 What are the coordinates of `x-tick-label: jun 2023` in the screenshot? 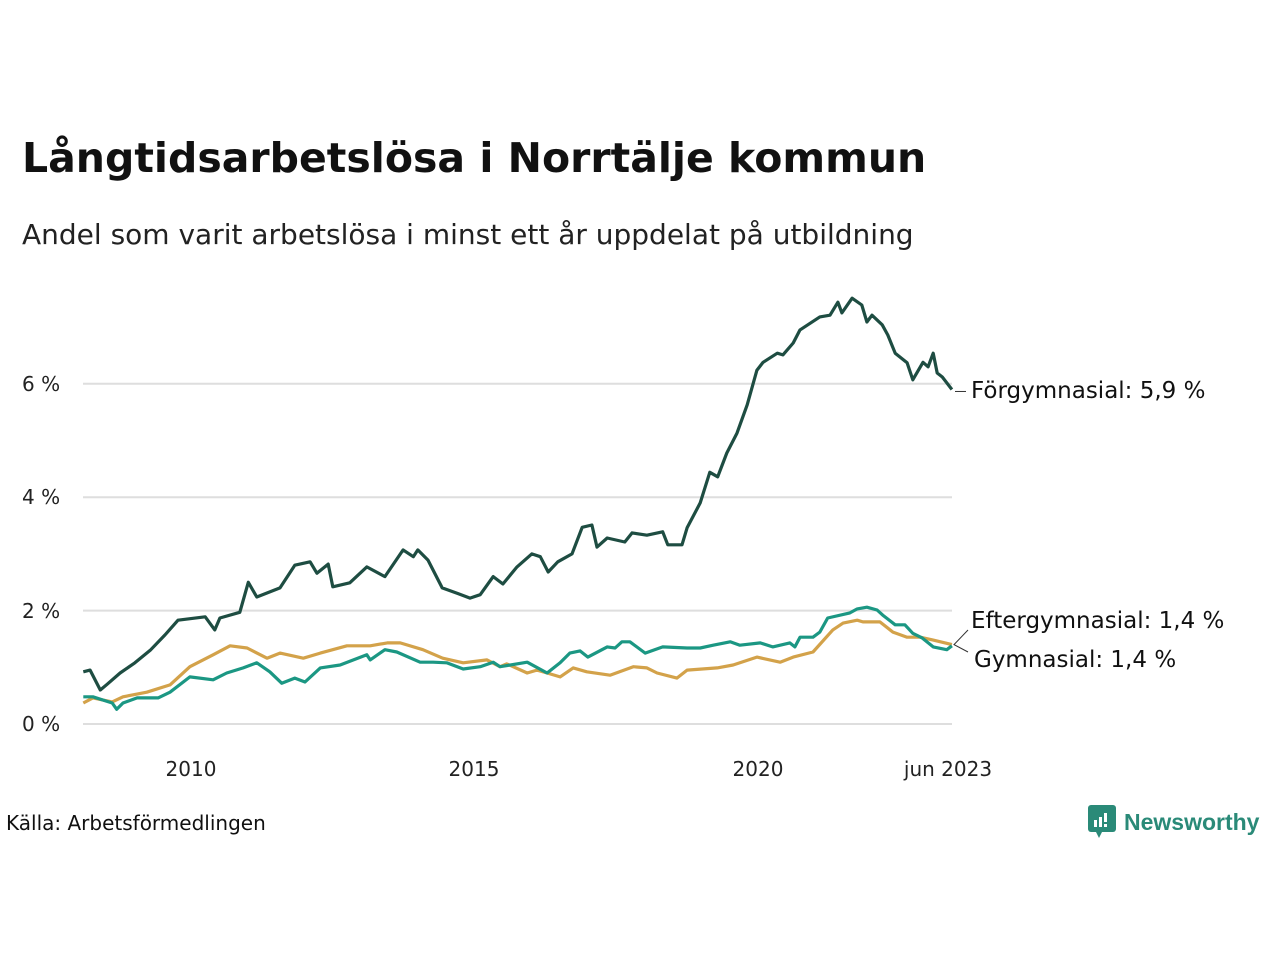 It's located at (948, 769).